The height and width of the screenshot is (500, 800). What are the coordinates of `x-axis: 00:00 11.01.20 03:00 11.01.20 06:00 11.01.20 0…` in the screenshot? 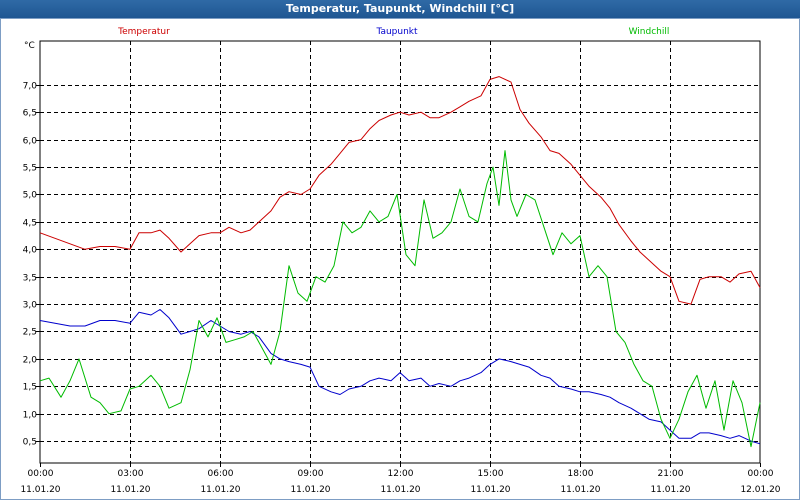 It's located at (400, 479).